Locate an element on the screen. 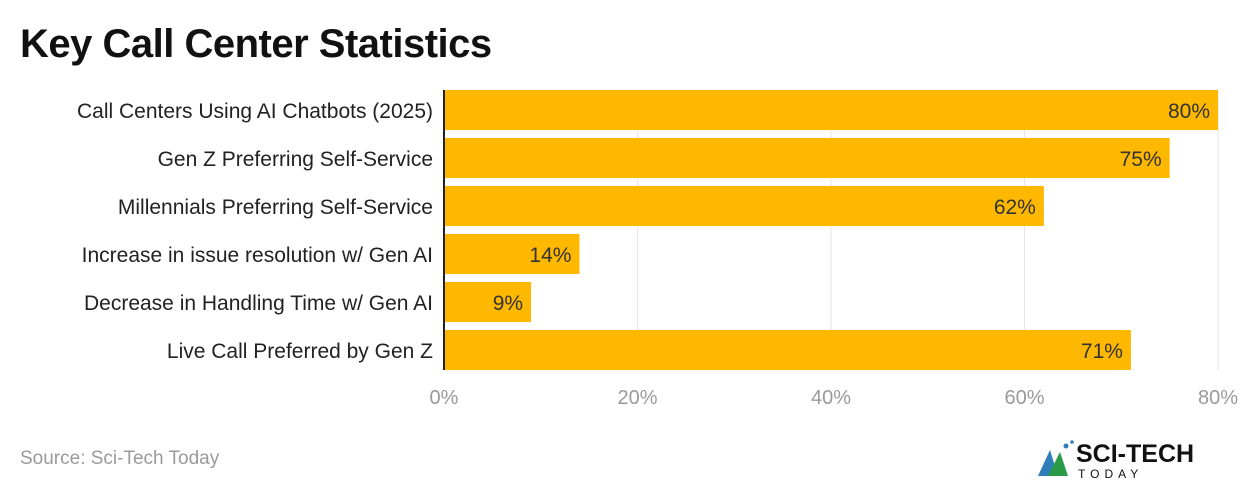 This screenshot has height=492, width=1240. x-tick-label: 0% is located at coordinates (444, 398).